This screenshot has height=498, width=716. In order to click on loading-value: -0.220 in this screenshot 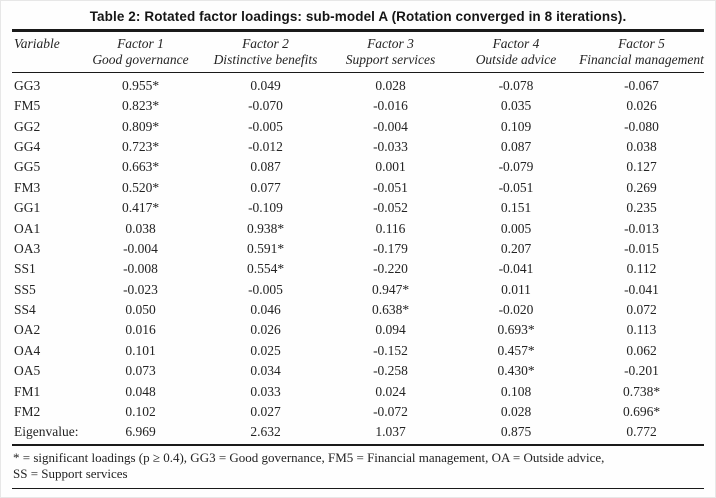, I will do `click(390, 269)`.